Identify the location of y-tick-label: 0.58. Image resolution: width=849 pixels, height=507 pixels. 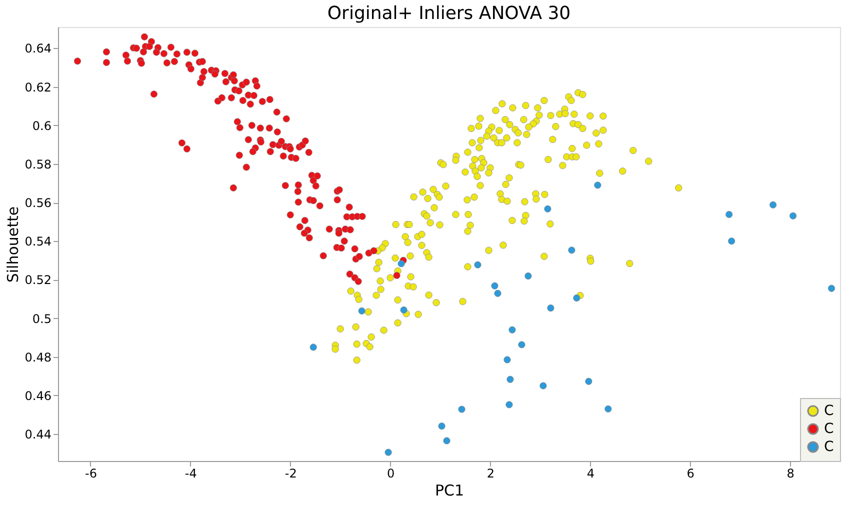
(38, 164).